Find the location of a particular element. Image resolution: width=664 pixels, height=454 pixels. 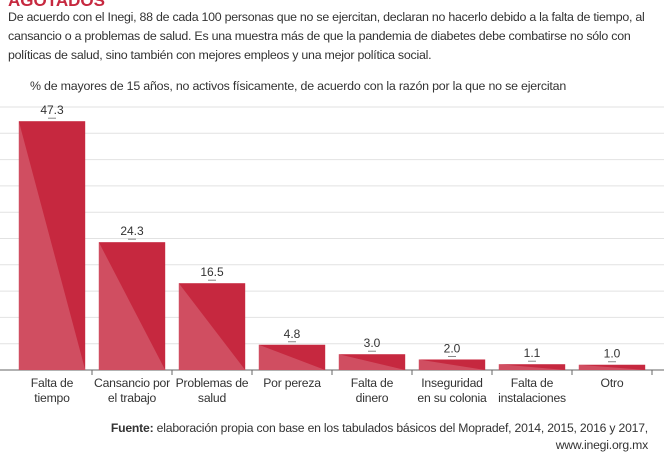

value-label: 3.0 is located at coordinates (372, 343).